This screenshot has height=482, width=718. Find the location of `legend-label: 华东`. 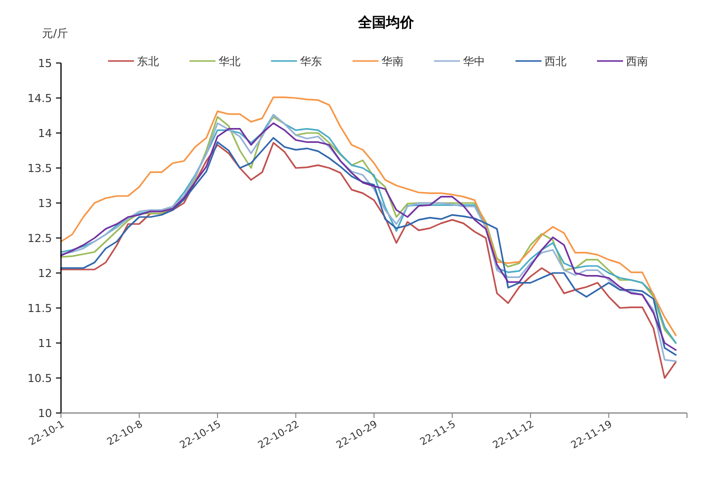

legend-label: 华东 is located at coordinates (311, 61).